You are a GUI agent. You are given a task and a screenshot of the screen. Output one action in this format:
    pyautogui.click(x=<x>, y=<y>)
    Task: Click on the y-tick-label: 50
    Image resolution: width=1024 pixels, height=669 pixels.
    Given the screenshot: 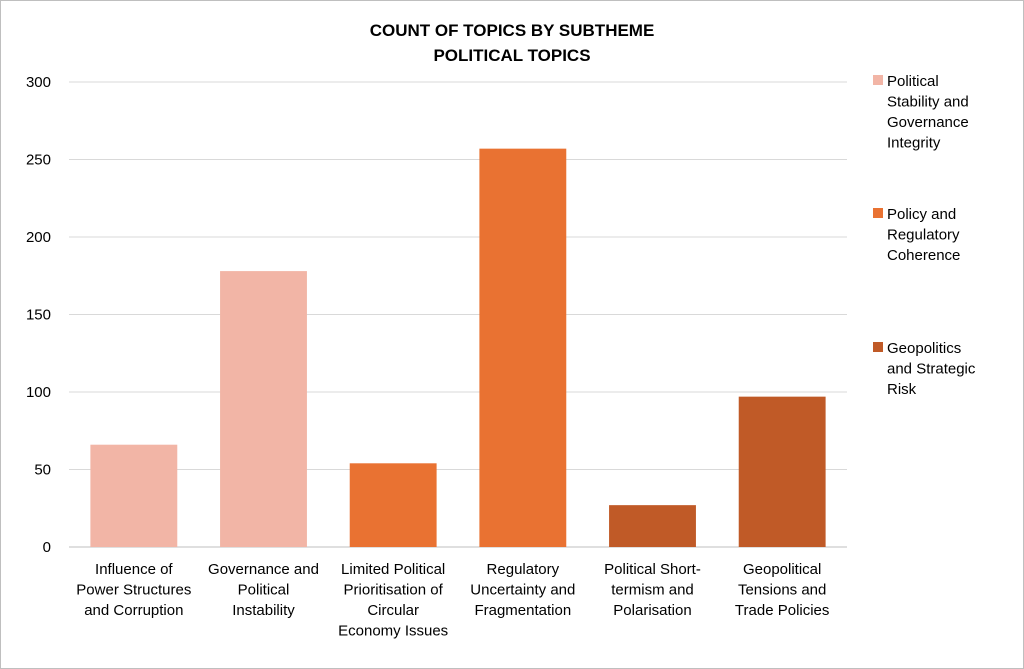 What is the action you would take?
    pyautogui.click(x=42, y=470)
    